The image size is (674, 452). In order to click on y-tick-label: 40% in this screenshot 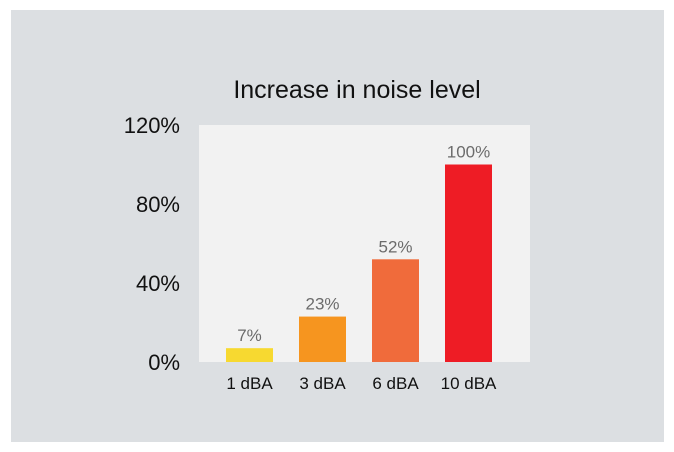, I will do `click(158, 283)`.